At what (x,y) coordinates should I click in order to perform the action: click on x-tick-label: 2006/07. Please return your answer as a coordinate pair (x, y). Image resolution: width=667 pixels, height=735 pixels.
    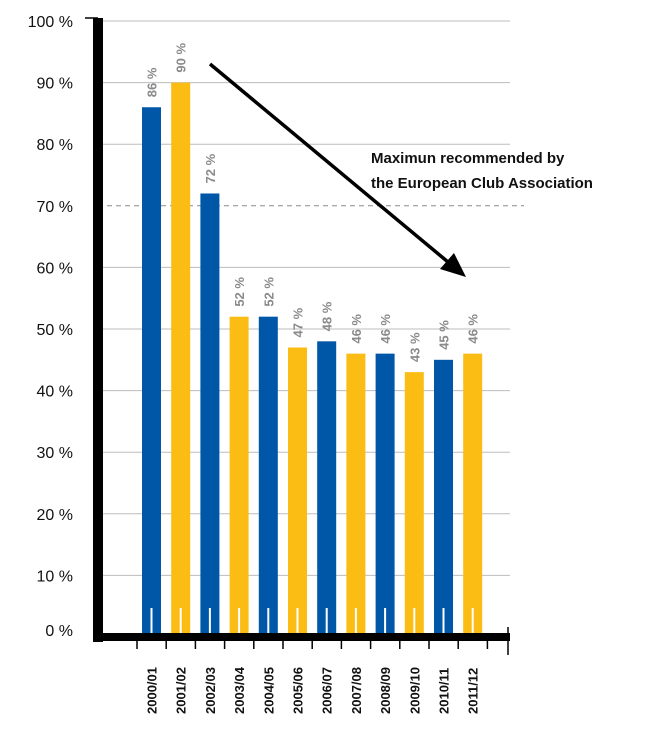
    Looking at the image, I should click on (327, 690).